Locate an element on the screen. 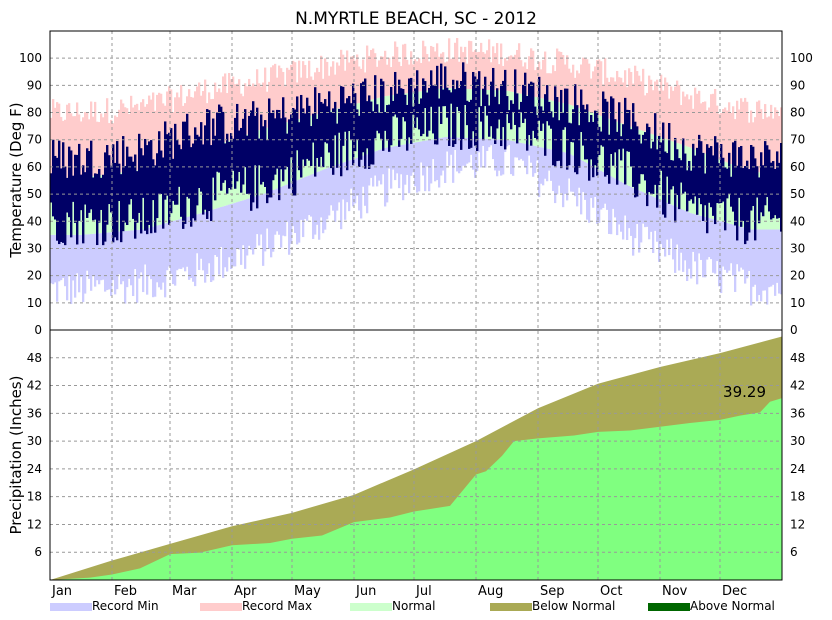  precip-tick-left: 48 is located at coordinates (34, 358).